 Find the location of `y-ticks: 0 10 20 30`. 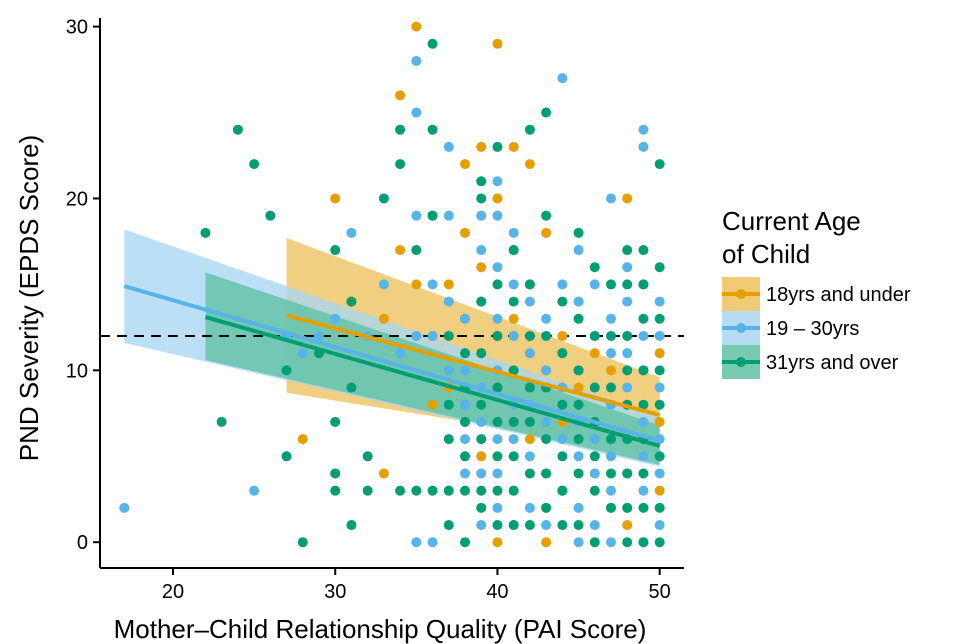

y-ticks: 0 10 20 30 is located at coordinates (83, 285).